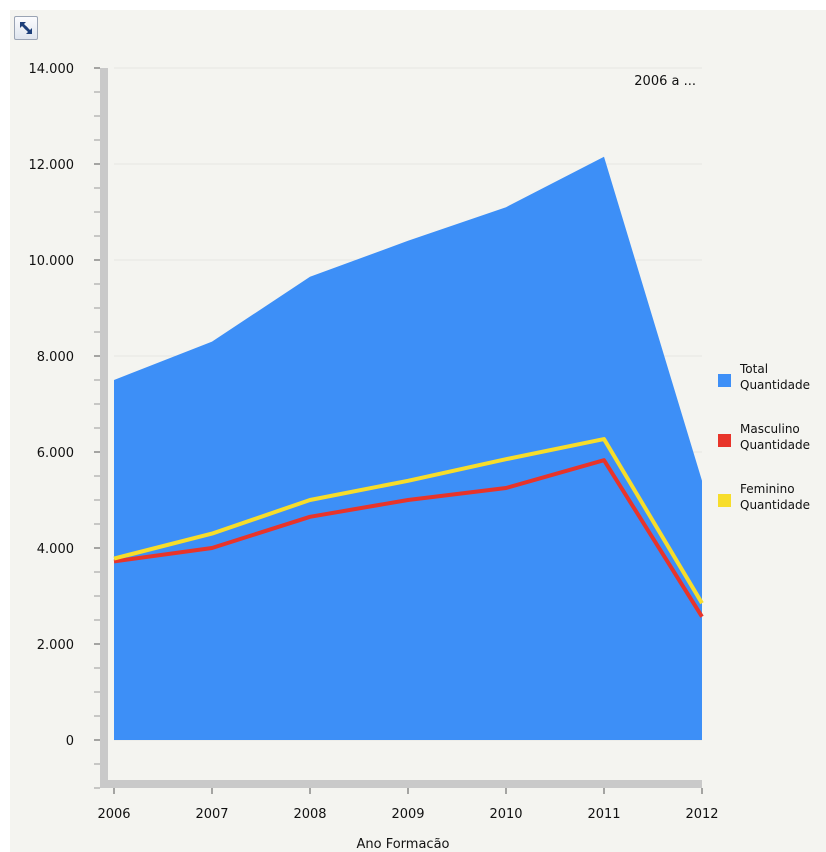 The width and height of the screenshot is (826, 852). Describe the element at coordinates (770, 429) in the screenshot. I see `legend-label-1: Masculino` at that location.